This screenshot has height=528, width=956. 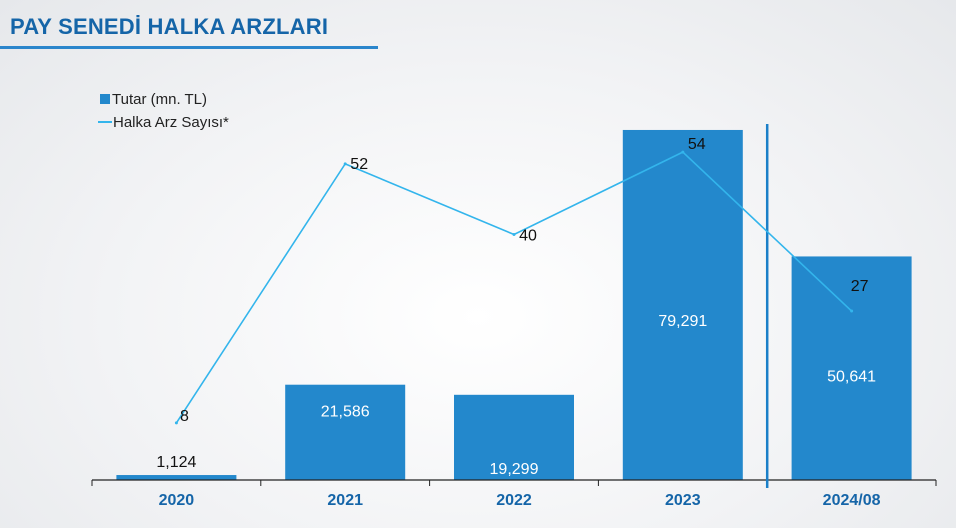 I want to click on x-tick-label-2022: 2022, so click(x=514, y=500).